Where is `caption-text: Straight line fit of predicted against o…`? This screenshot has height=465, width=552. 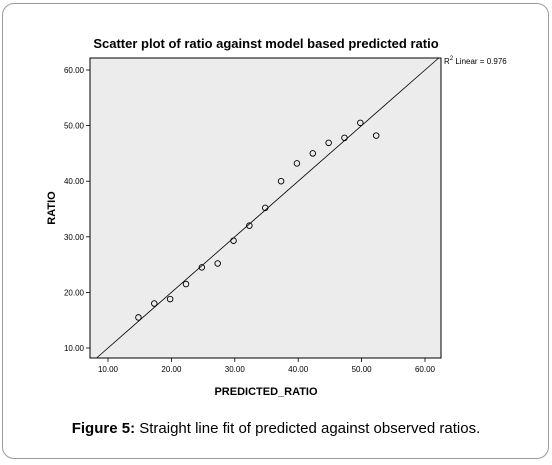 caption-text: Straight line fit of predicted against o… is located at coordinates (308, 428).